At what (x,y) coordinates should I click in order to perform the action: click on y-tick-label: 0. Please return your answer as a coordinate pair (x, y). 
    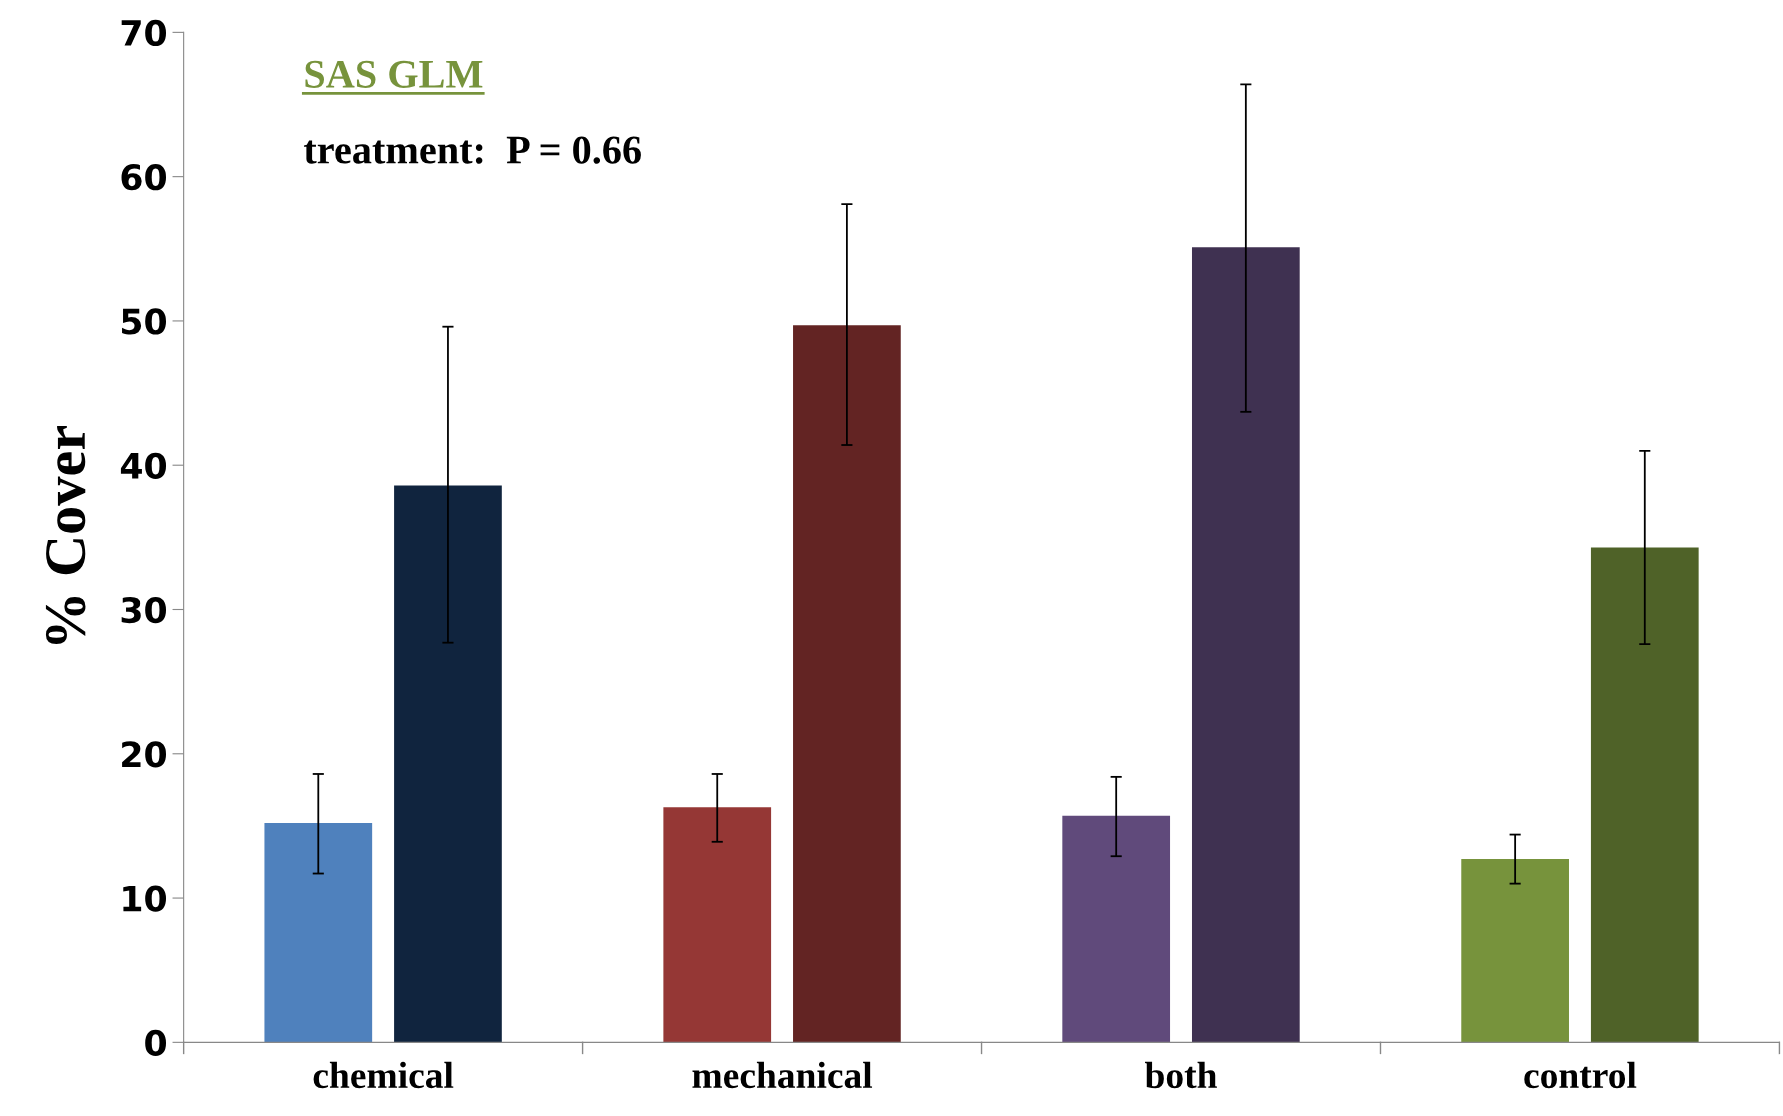
    Looking at the image, I should click on (156, 1043).